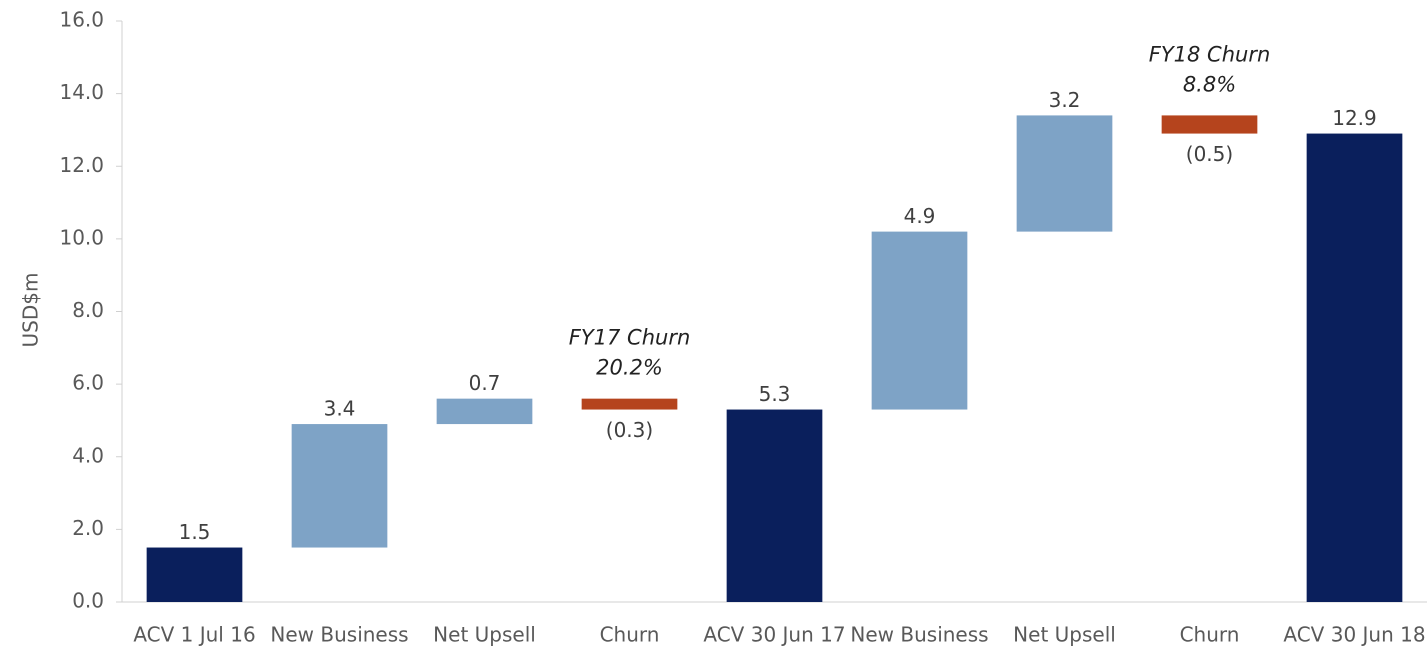  I want to click on y-tick-label: 12.0, so click(81, 165).